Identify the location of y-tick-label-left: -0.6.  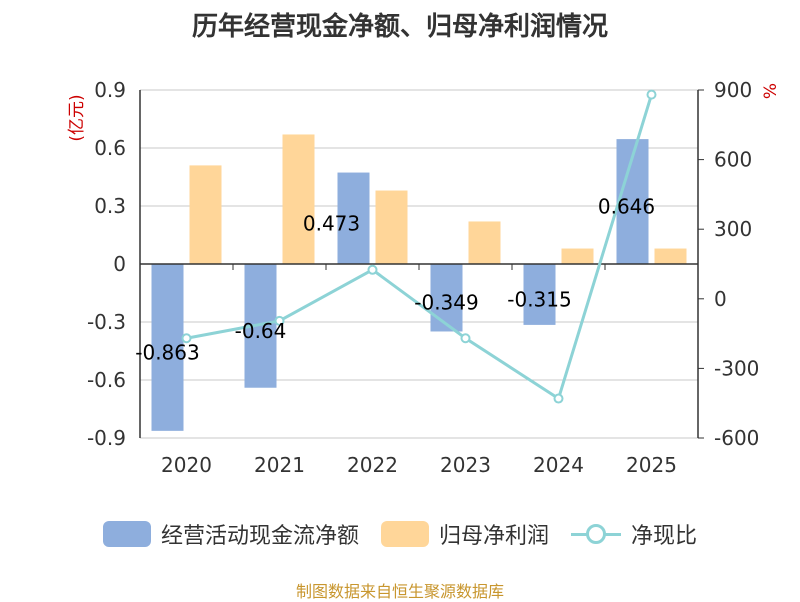
(106, 380).